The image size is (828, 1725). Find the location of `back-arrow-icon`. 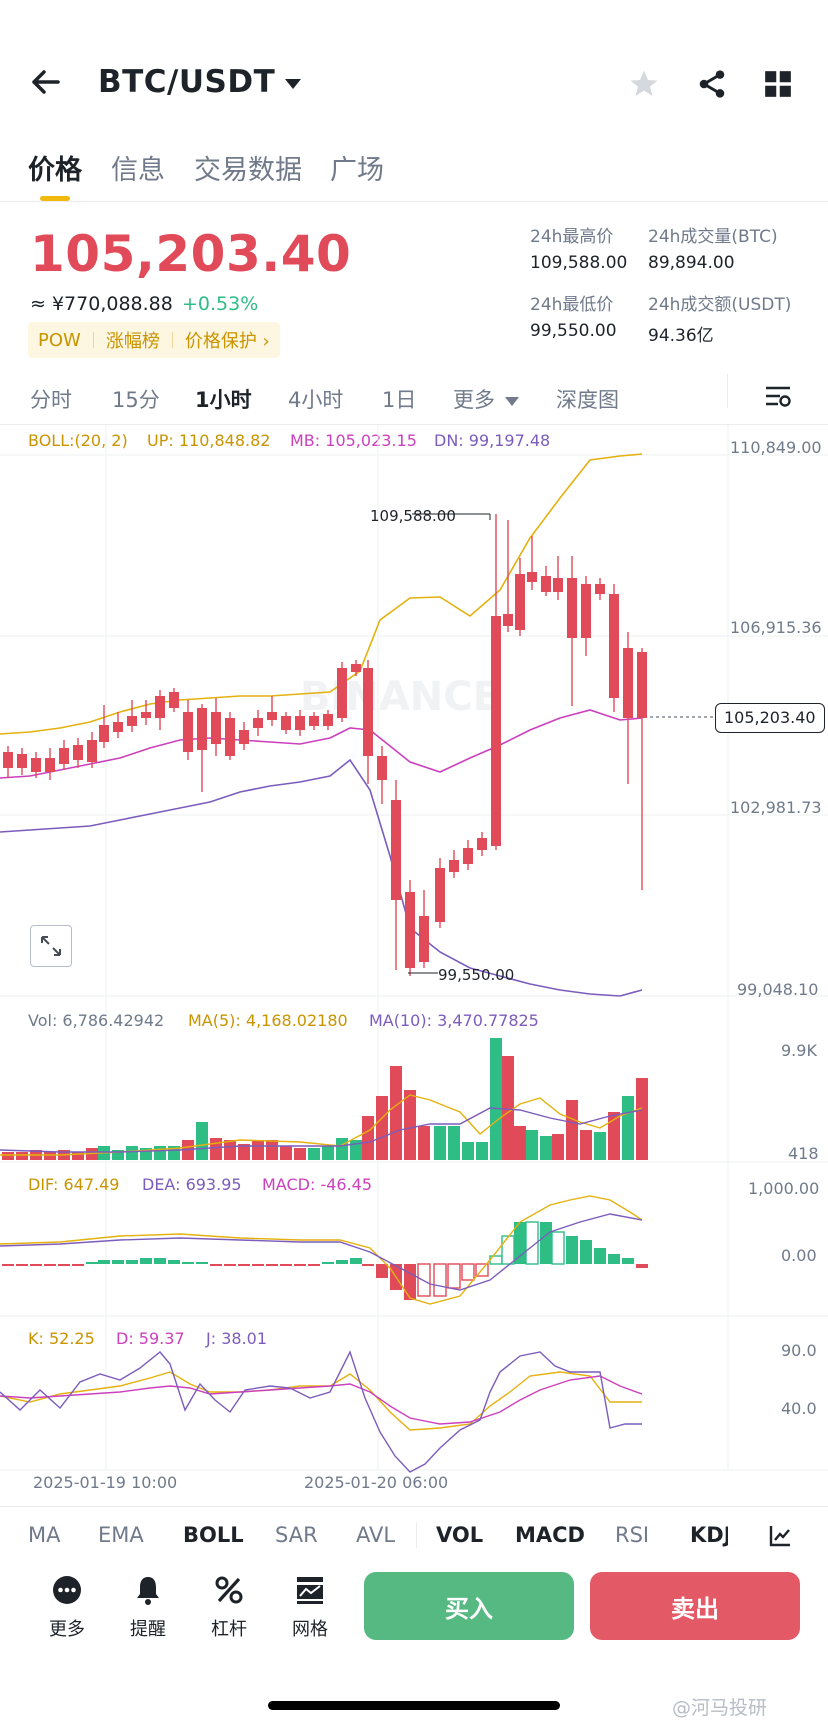

back-arrow-icon is located at coordinates (46, 82).